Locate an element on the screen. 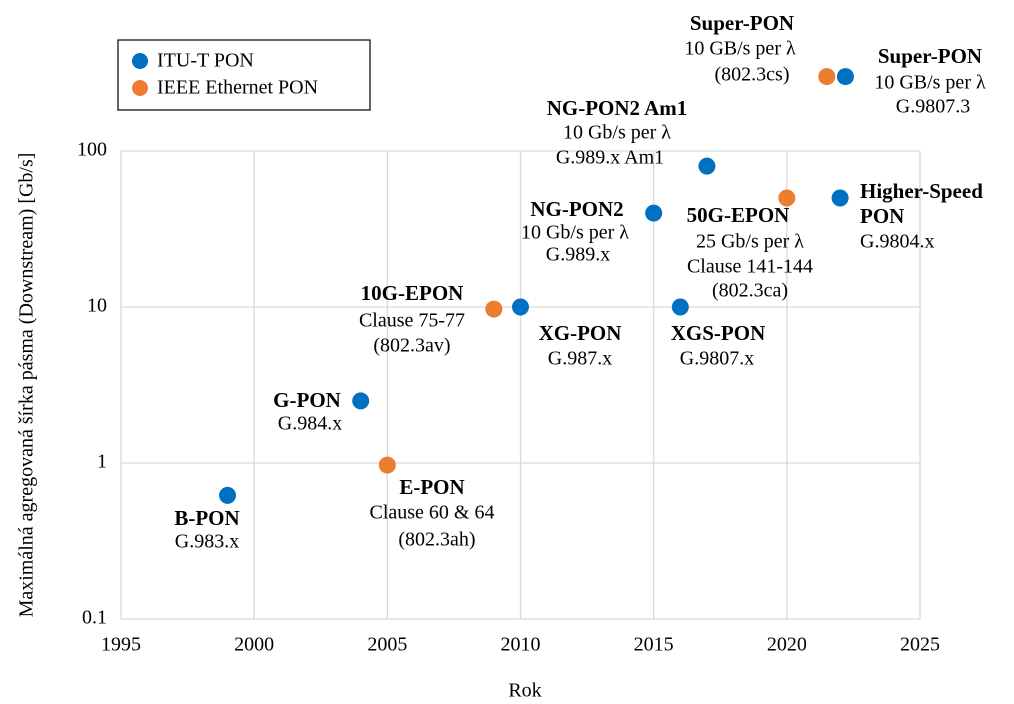 The width and height of the screenshot is (1014, 704). legend-label: ITU-T PON is located at coordinates (205, 61).